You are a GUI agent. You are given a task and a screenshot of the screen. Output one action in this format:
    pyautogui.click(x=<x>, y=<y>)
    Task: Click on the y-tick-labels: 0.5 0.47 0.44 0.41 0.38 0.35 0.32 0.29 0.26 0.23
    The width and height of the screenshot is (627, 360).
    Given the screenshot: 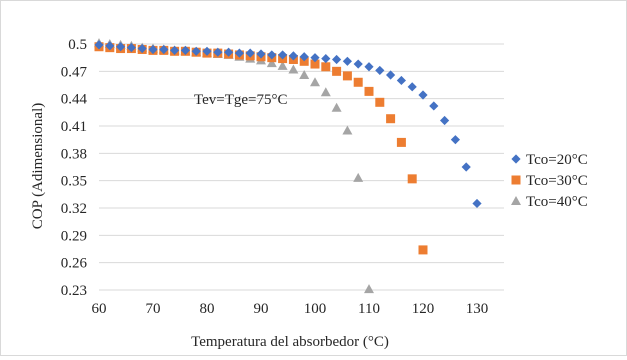 What is the action you would take?
    pyautogui.click(x=74, y=168)
    